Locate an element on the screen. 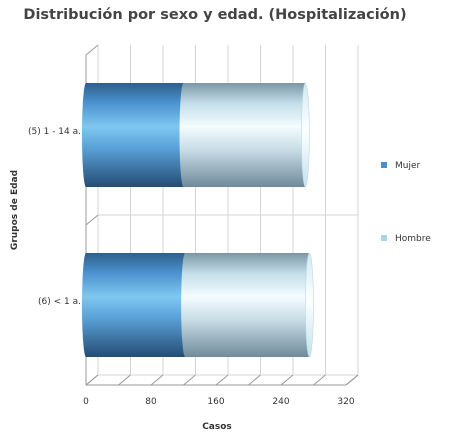 This screenshot has width=450, height=444. left-wall-line is located at coordinates (92, 220).